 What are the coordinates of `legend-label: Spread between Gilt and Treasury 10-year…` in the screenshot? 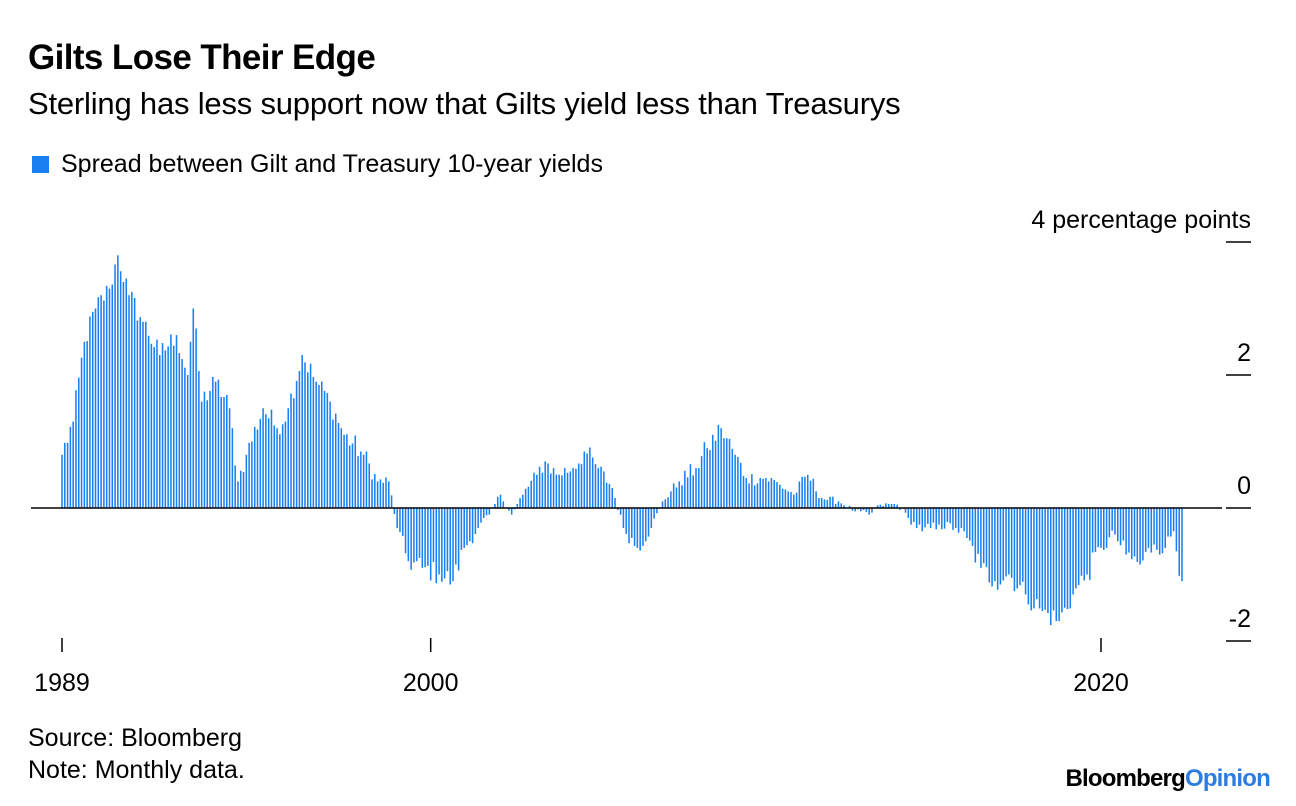 It's located at (332, 164).